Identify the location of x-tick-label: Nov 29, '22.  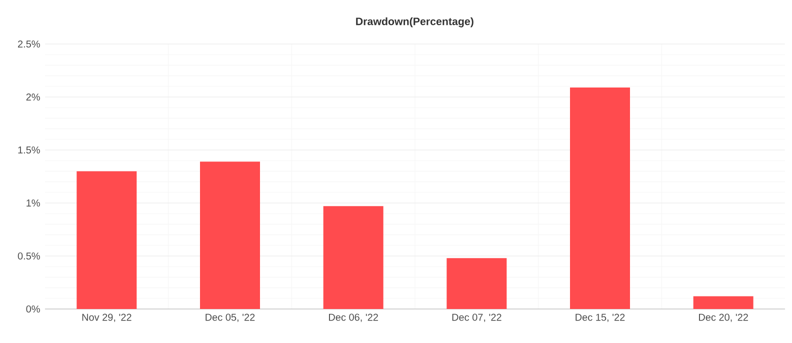
(107, 318).